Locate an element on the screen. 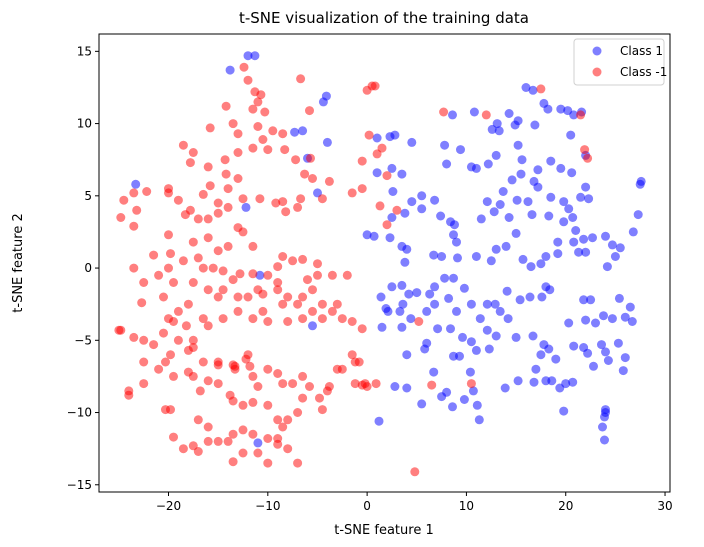  y-axis: −15 −10 −5 0 5 10 15 is located at coordinates (83, 268).